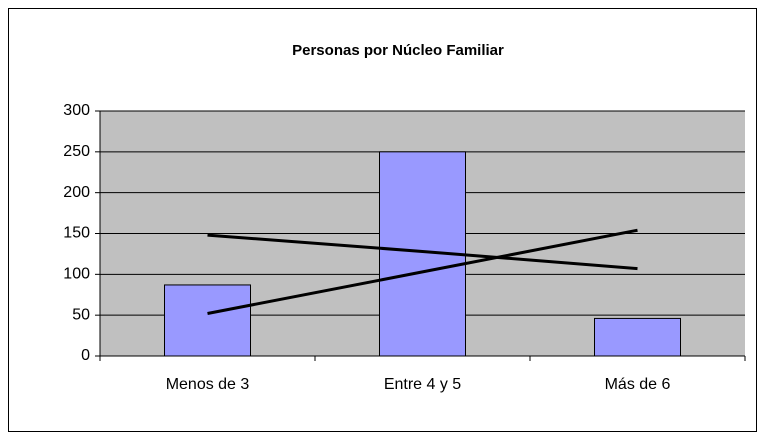  What do you see at coordinates (208, 384) in the screenshot?
I see `x-tick-label: Menos de 3` at bounding box center [208, 384].